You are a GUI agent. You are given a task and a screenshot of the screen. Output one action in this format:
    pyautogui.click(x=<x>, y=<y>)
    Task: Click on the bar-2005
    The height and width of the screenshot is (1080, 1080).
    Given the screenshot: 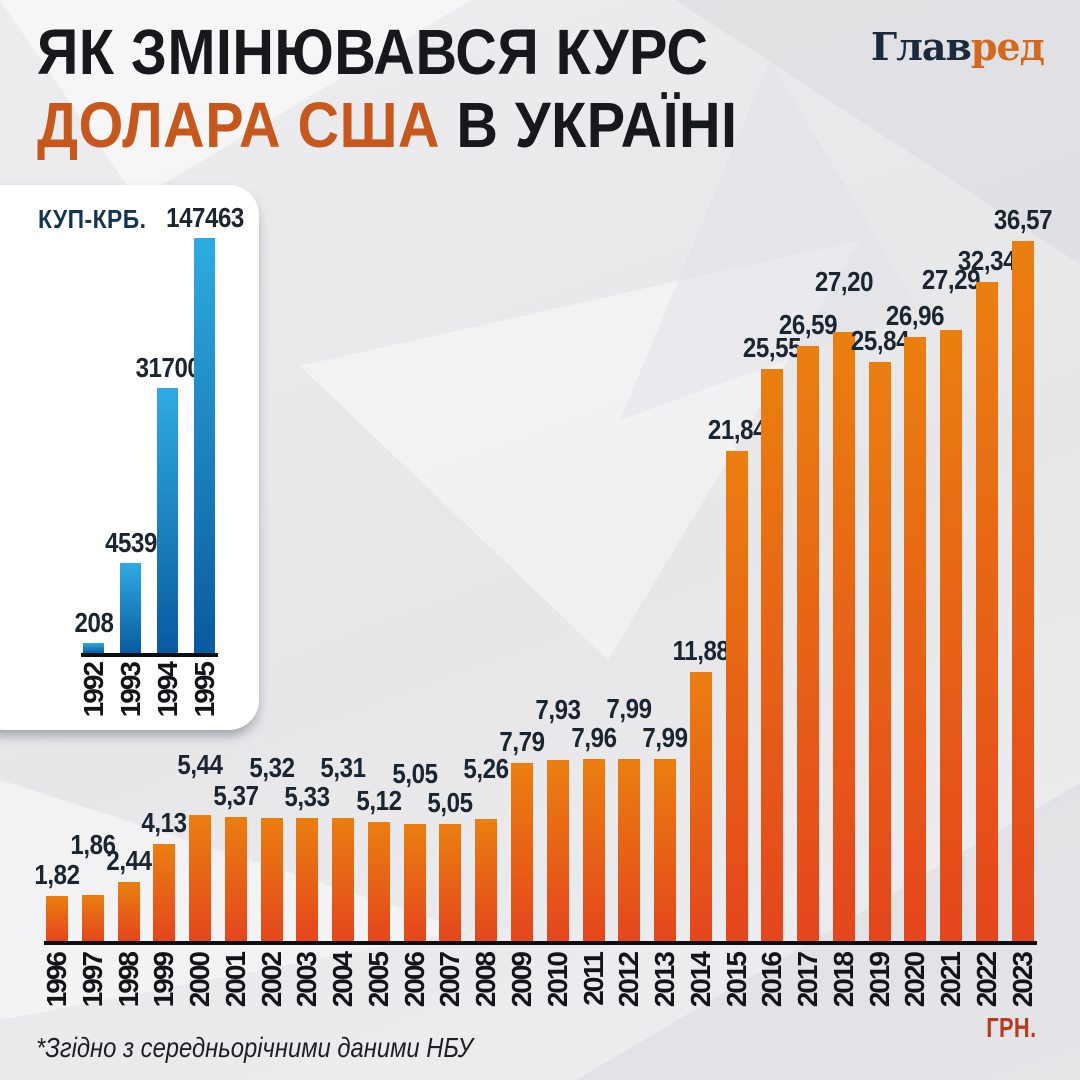 What is the action you would take?
    pyautogui.click(x=378, y=881)
    